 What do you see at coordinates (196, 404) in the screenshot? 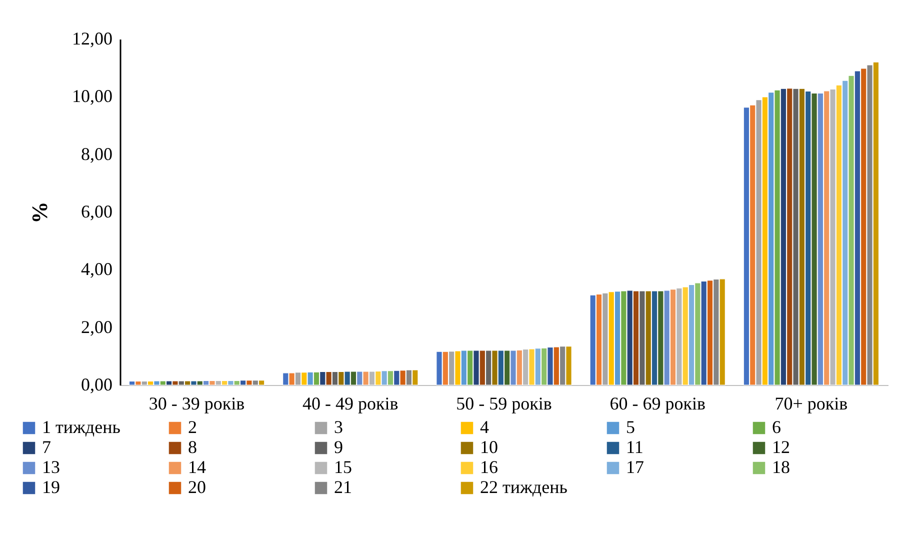
I see `x-tick-label: 30 - 39 років` at bounding box center [196, 404].